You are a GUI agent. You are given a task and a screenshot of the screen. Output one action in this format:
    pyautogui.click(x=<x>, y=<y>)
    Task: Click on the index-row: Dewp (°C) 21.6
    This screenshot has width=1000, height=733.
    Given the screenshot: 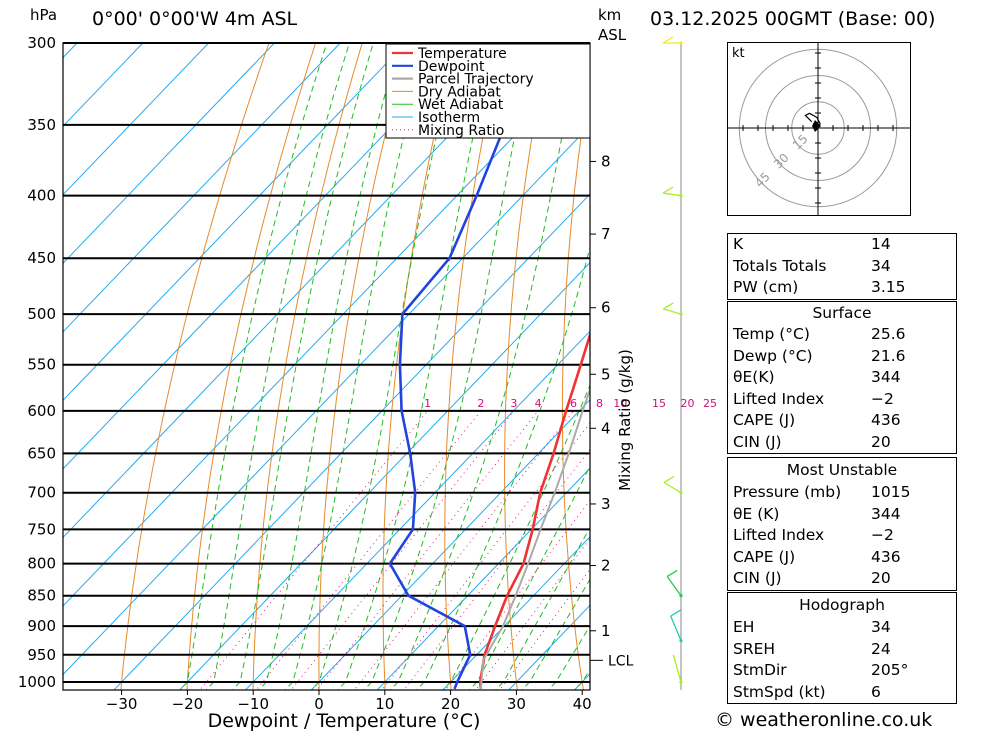 What is the action you would take?
    pyautogui.click(x=842, y=357)
    